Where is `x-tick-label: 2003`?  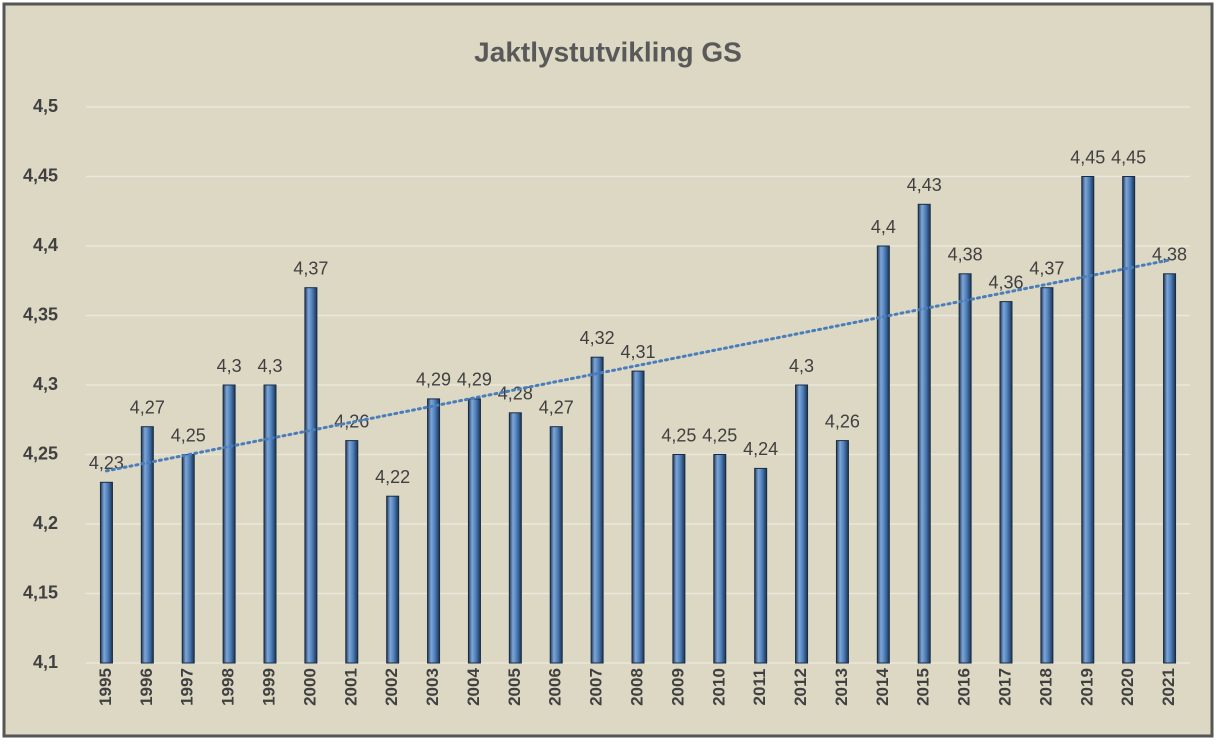 x-tick-label: 2003 is located at coordinates (432, 687).